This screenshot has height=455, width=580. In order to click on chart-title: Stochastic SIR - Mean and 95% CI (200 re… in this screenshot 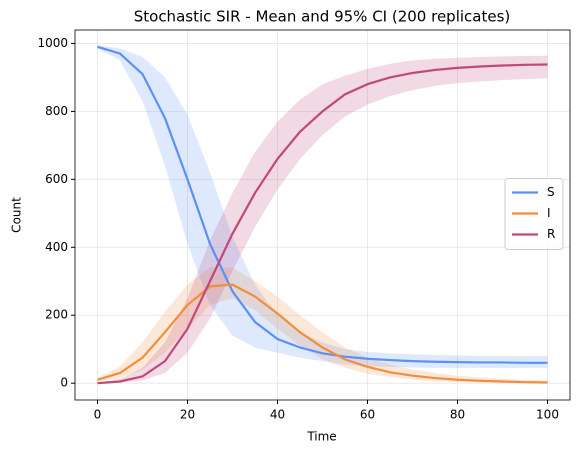, I will do `click(322, 17)`.